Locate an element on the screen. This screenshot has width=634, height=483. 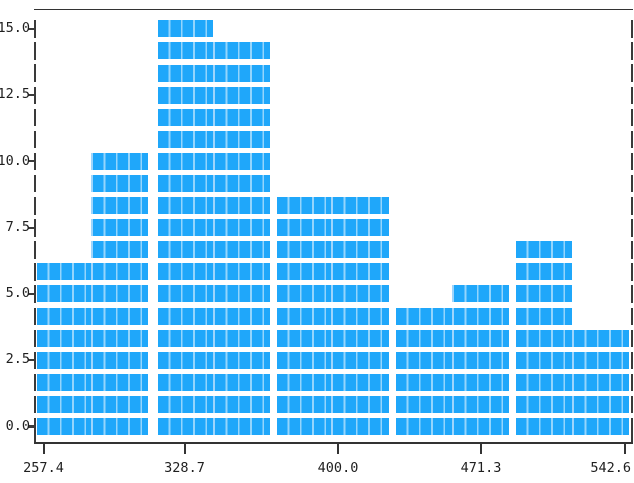
y-tick-label: 5.0 is located at coordinates (17, 293).